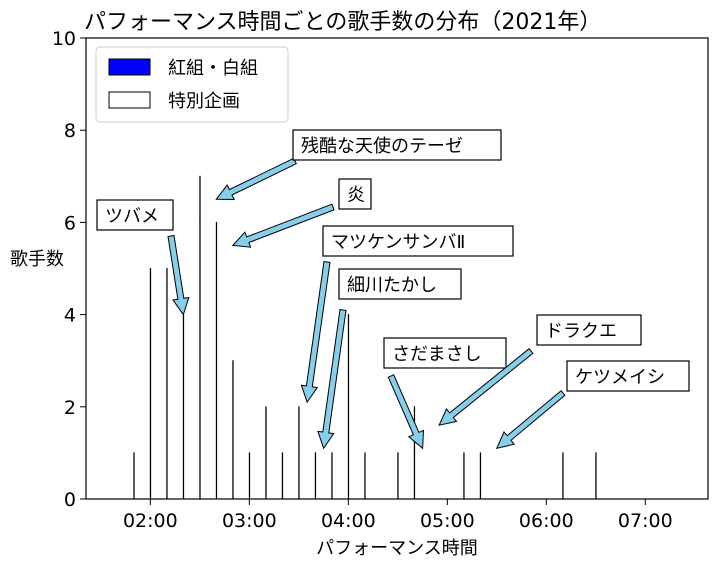  I want to click on legend-swatch-regular, so click(129, 67).